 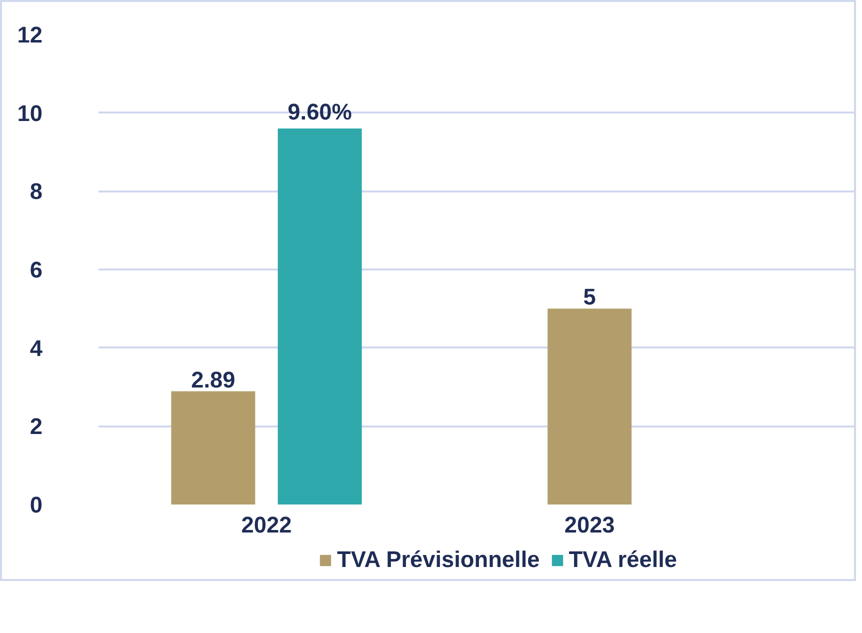 What do you see at coordinates (589, 525) in the screenshot?
I see `x-tick-label: 2023` at bounding box center [589, 525].